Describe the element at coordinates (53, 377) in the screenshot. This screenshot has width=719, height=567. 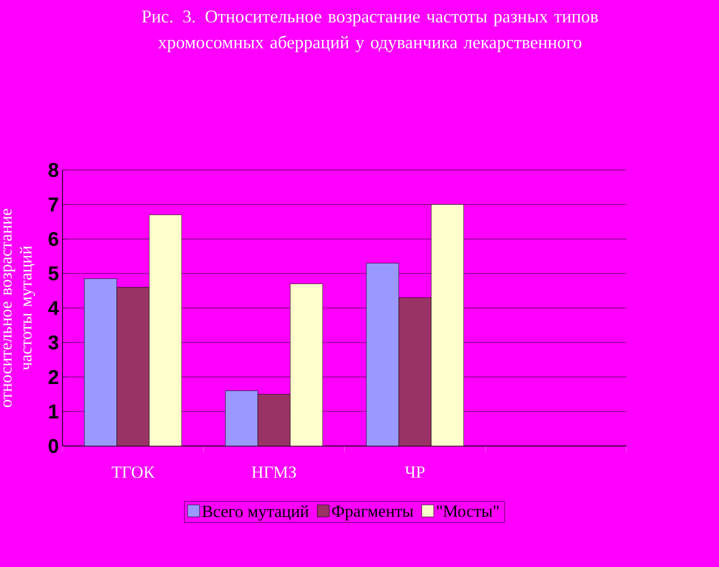
I see `y-tick-label: 2` at that location.